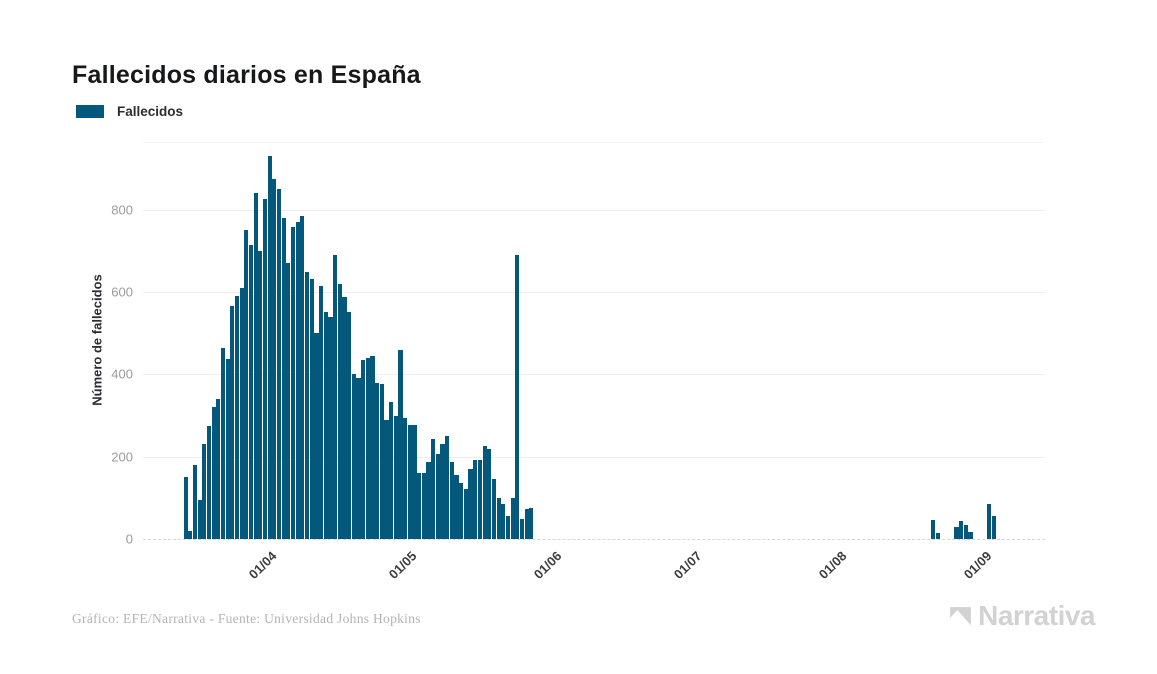  I want to click on x-axis-tick-label: 01/05, so click(403, 565).